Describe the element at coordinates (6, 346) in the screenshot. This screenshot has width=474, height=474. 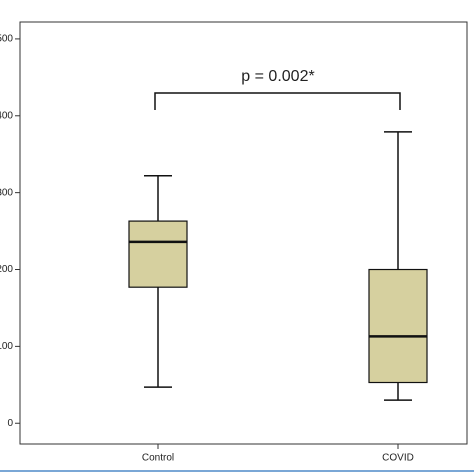
I see `y-tick-label: 100` at that location.